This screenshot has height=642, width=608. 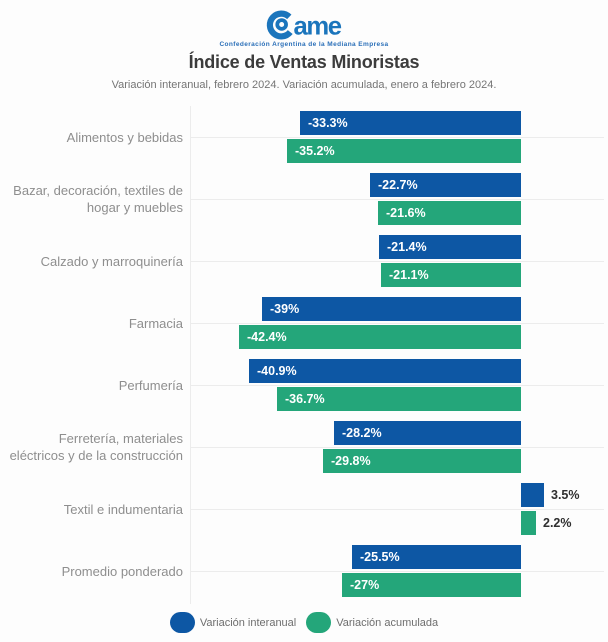 I want to click on legend-item-interanual: Variación interanual, so click(x=233, y=622).